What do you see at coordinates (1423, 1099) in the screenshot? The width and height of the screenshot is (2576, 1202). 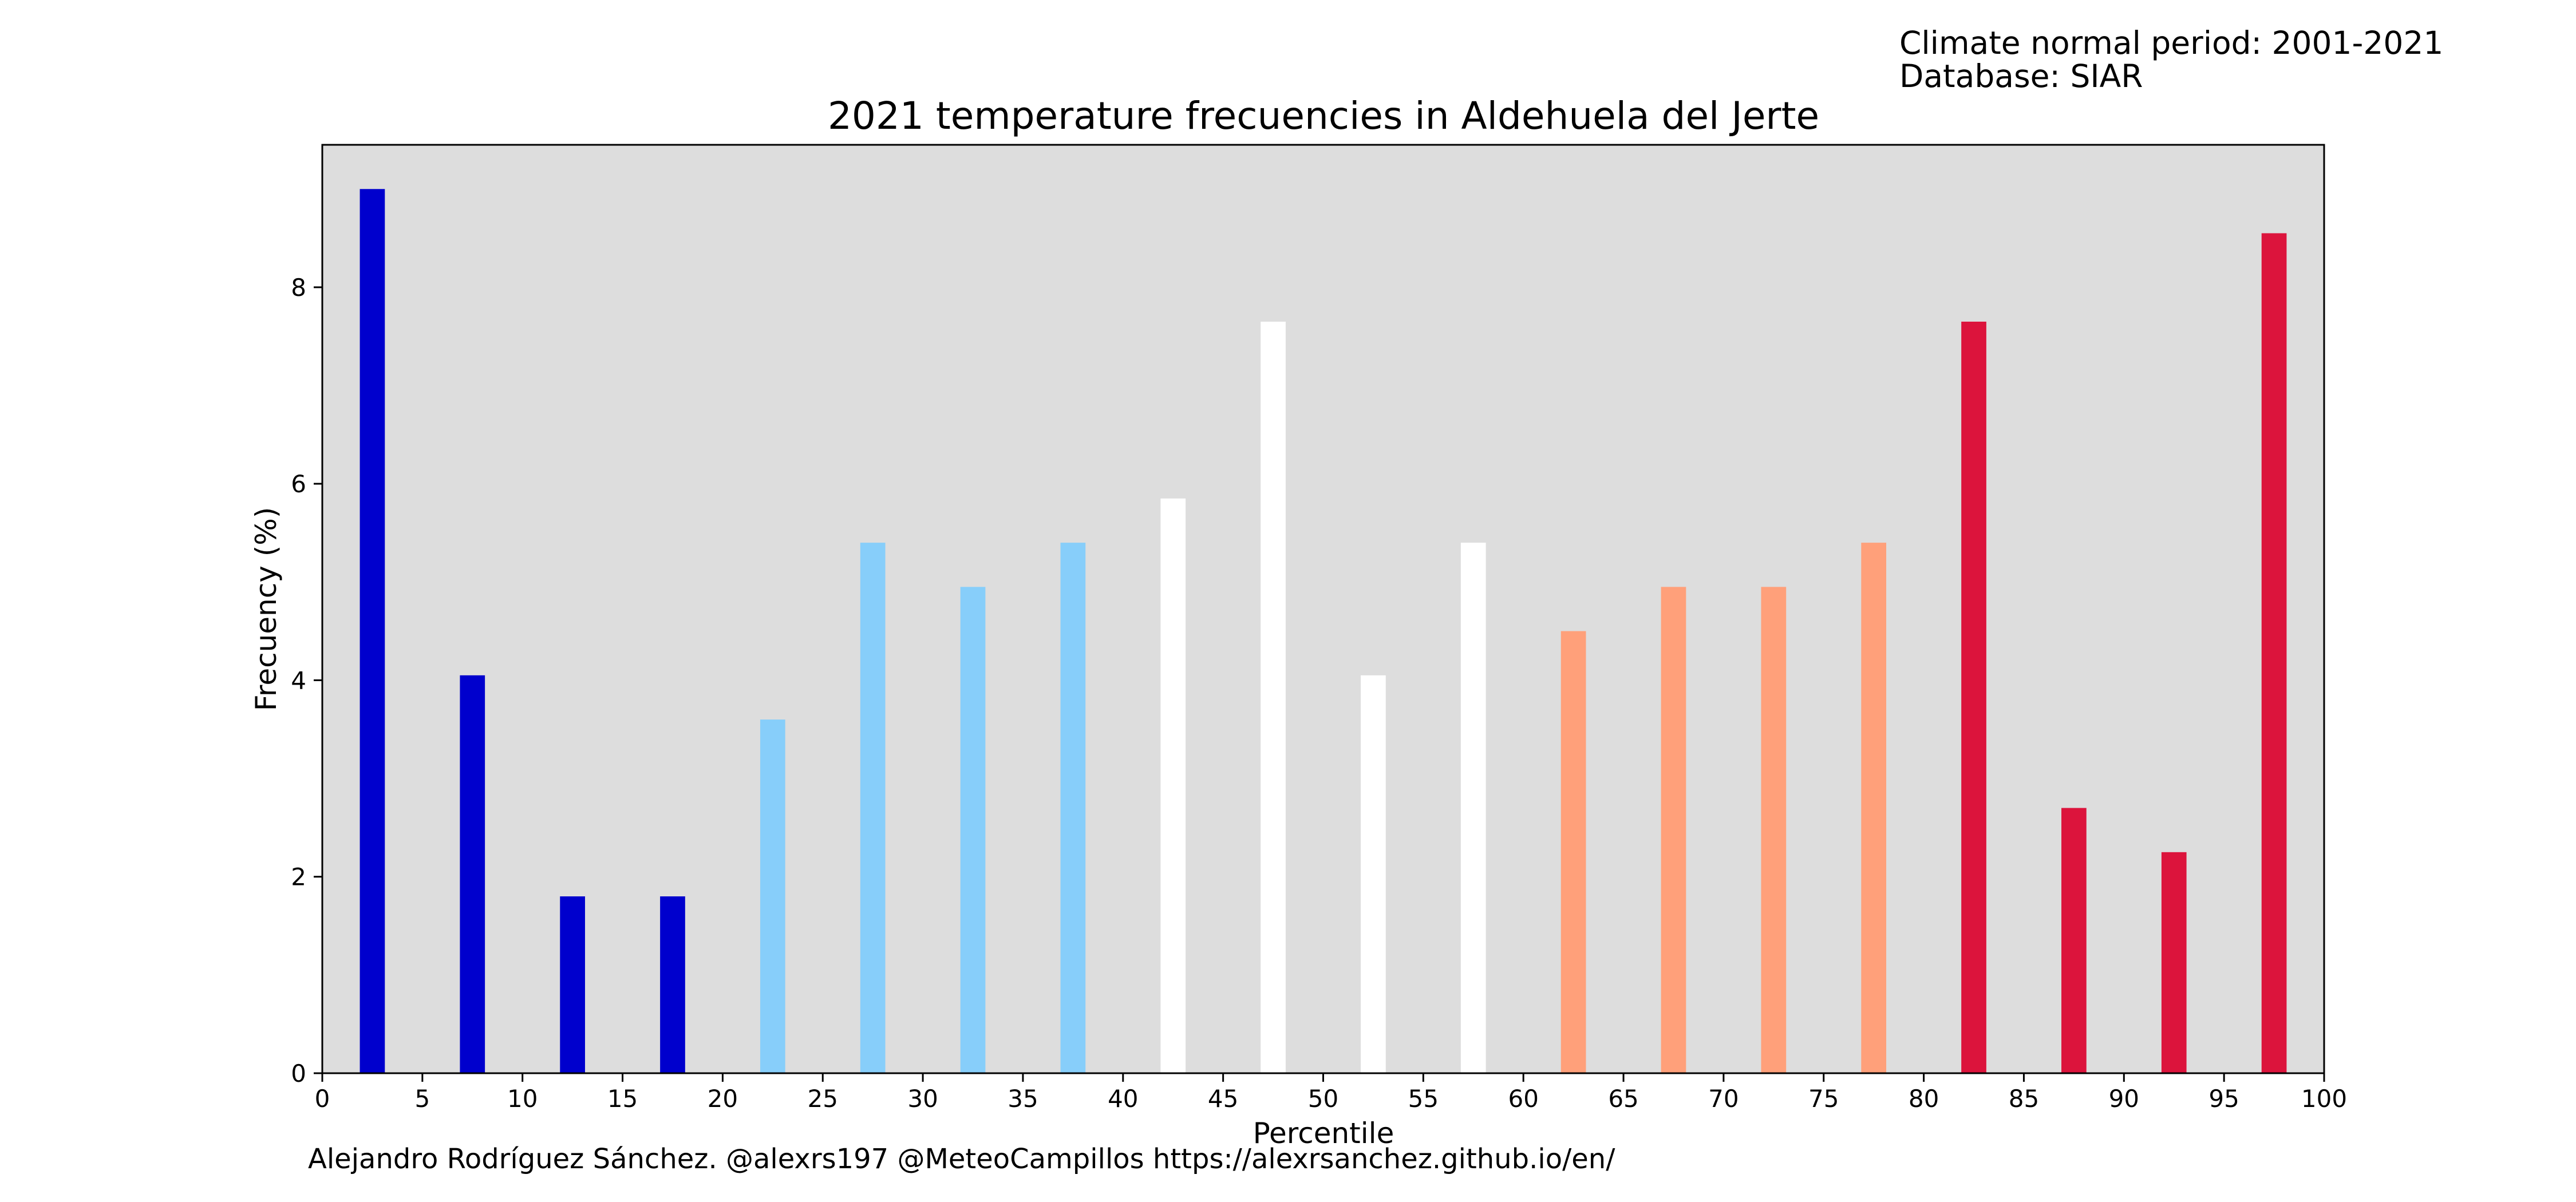 I see `x-tick-label: 55` at bounding box center [1423, 1099].